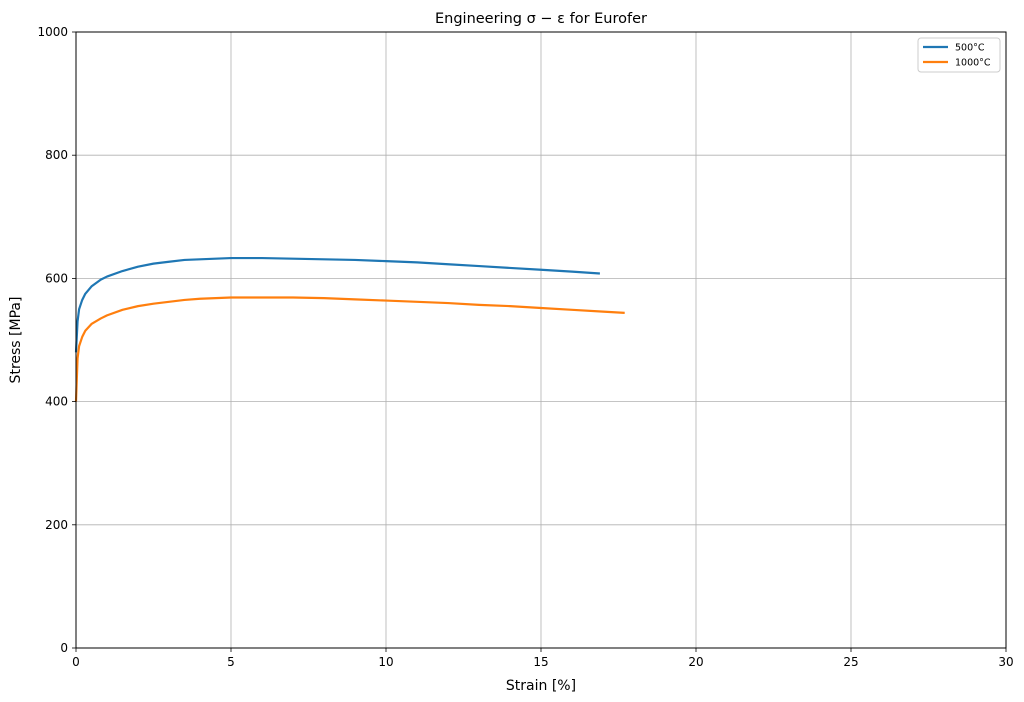 The width and height of the screenshot is (1024, 702). Describe the element at coordinates (970, 48) in the screenshot. I see `legend-label: 500°C` at that location.